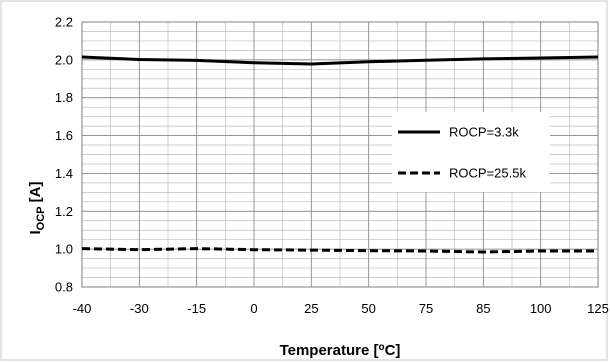 The height and width of the screenshot is (362, 610). Describe the element at coordinates (64, 22) in the screenshot. I see `y-tick-label: 2.2` at that location.